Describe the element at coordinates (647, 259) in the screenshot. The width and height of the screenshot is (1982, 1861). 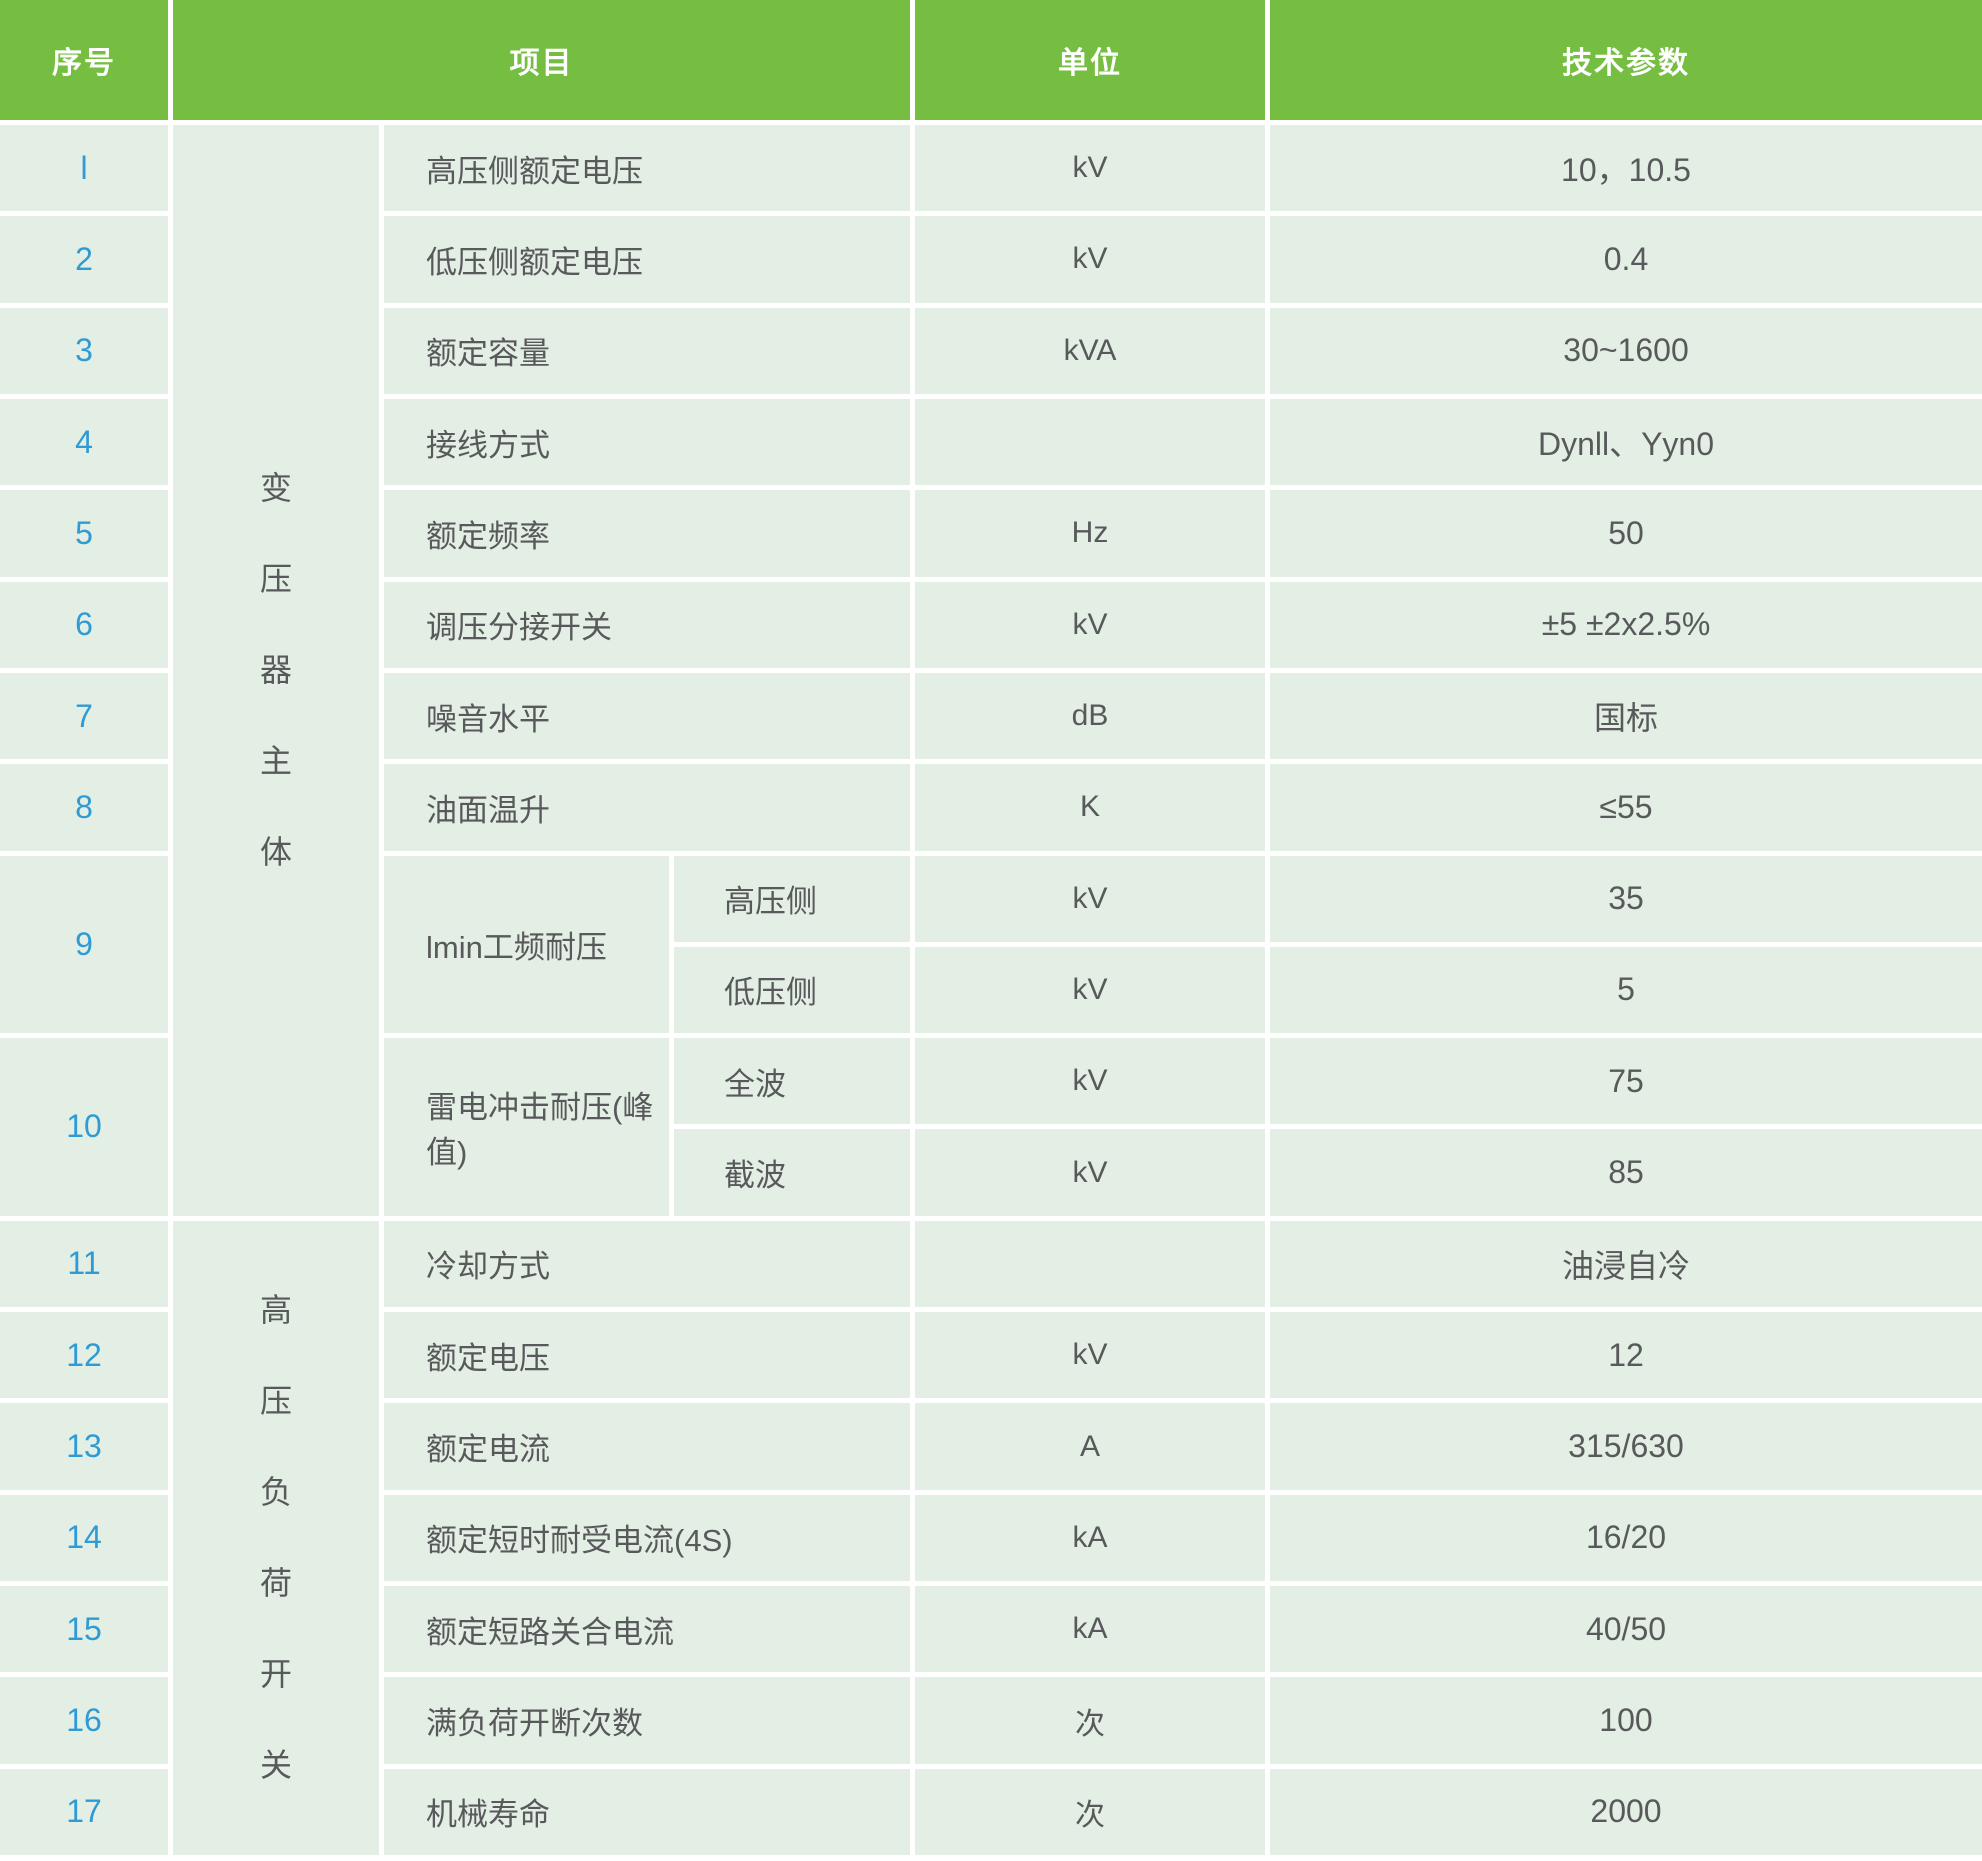
I see `item-cell: 低压侧额定电压` at that location.